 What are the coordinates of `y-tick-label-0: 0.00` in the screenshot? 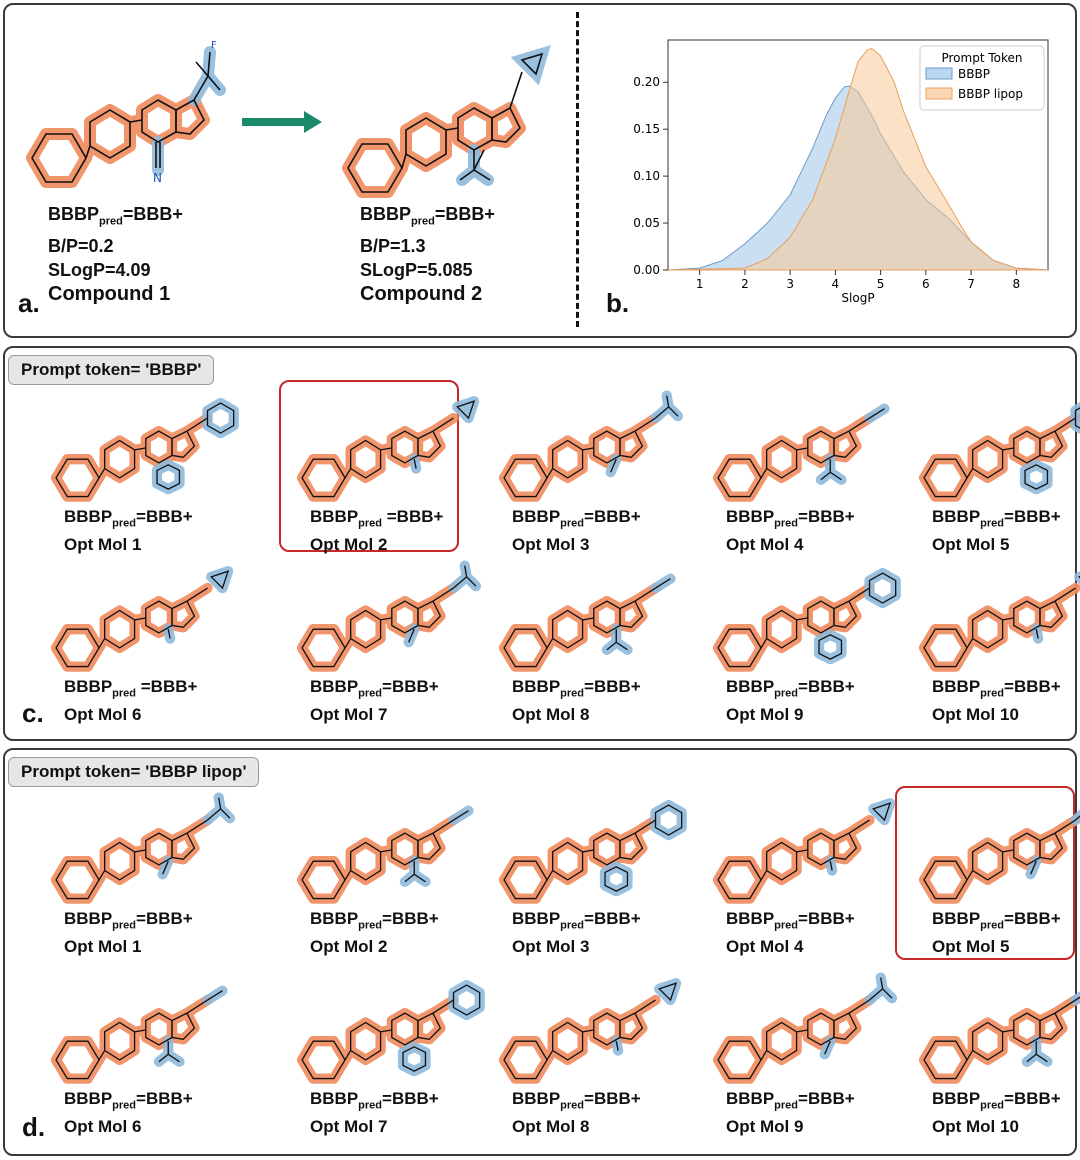 It's located at (646, 270).